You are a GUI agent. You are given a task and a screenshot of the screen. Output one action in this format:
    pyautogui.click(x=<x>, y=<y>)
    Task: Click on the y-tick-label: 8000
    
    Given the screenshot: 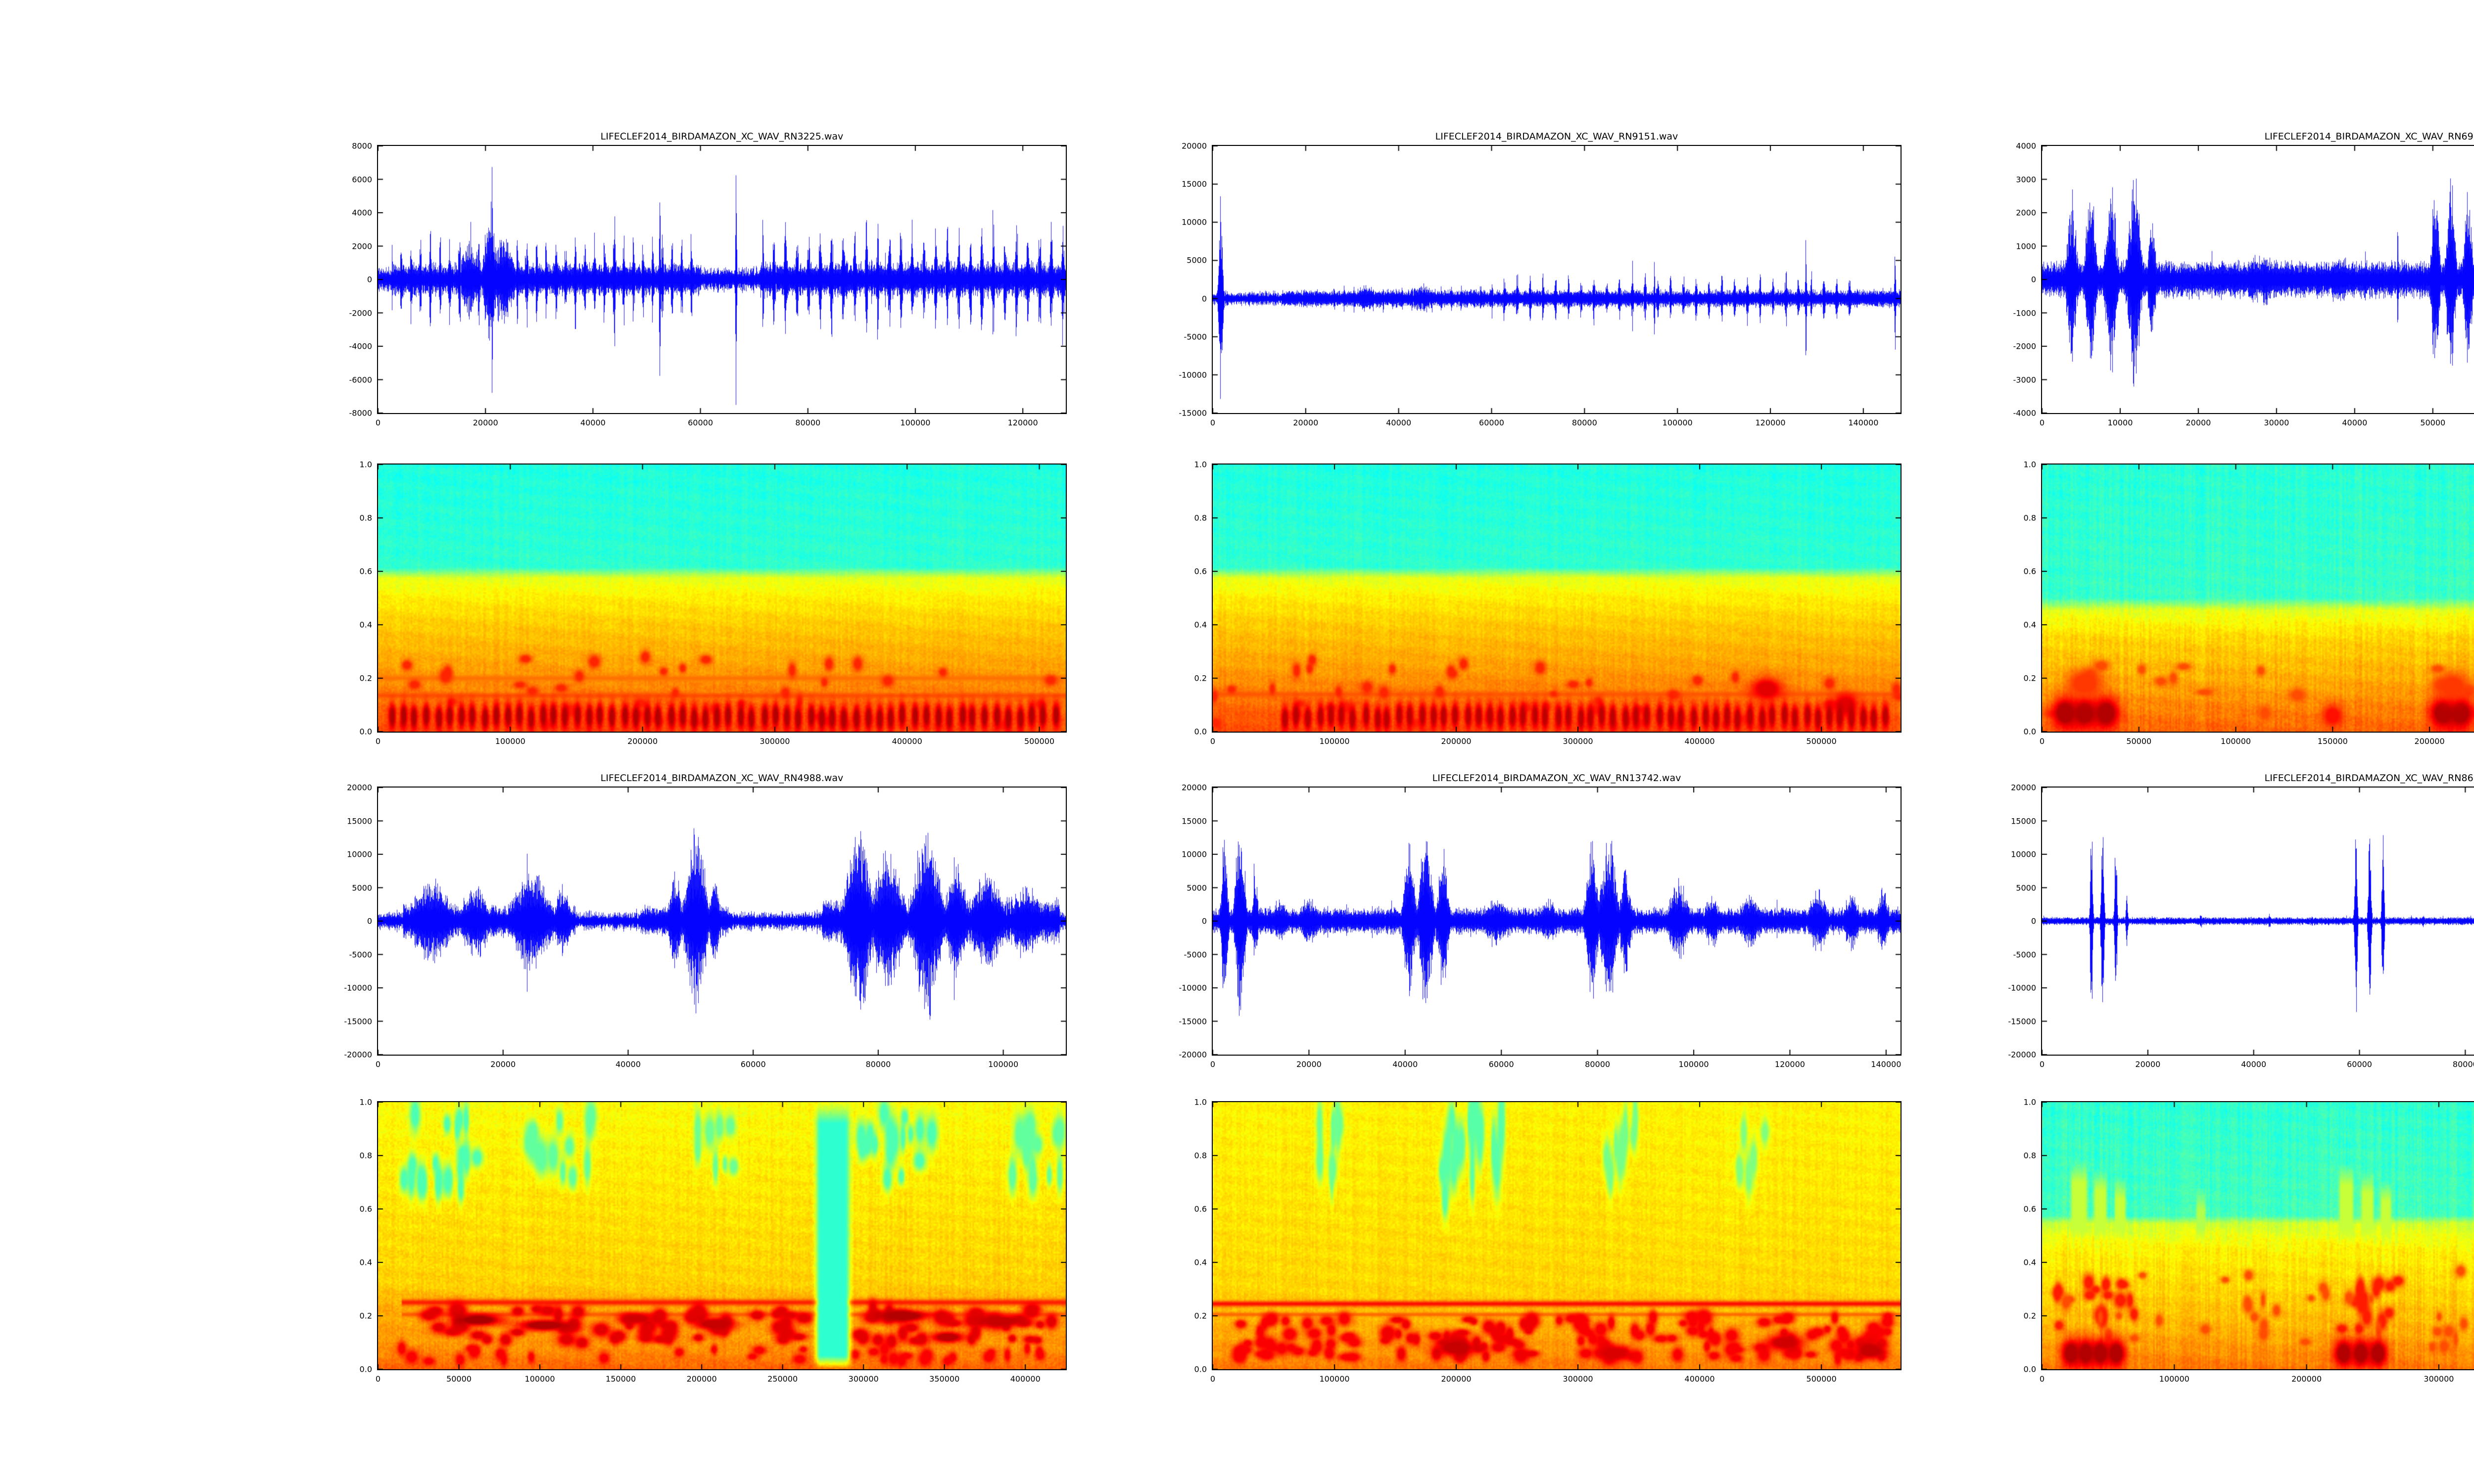 What is the action you would take?
    pyautogui.click(x=362, y=146)
    